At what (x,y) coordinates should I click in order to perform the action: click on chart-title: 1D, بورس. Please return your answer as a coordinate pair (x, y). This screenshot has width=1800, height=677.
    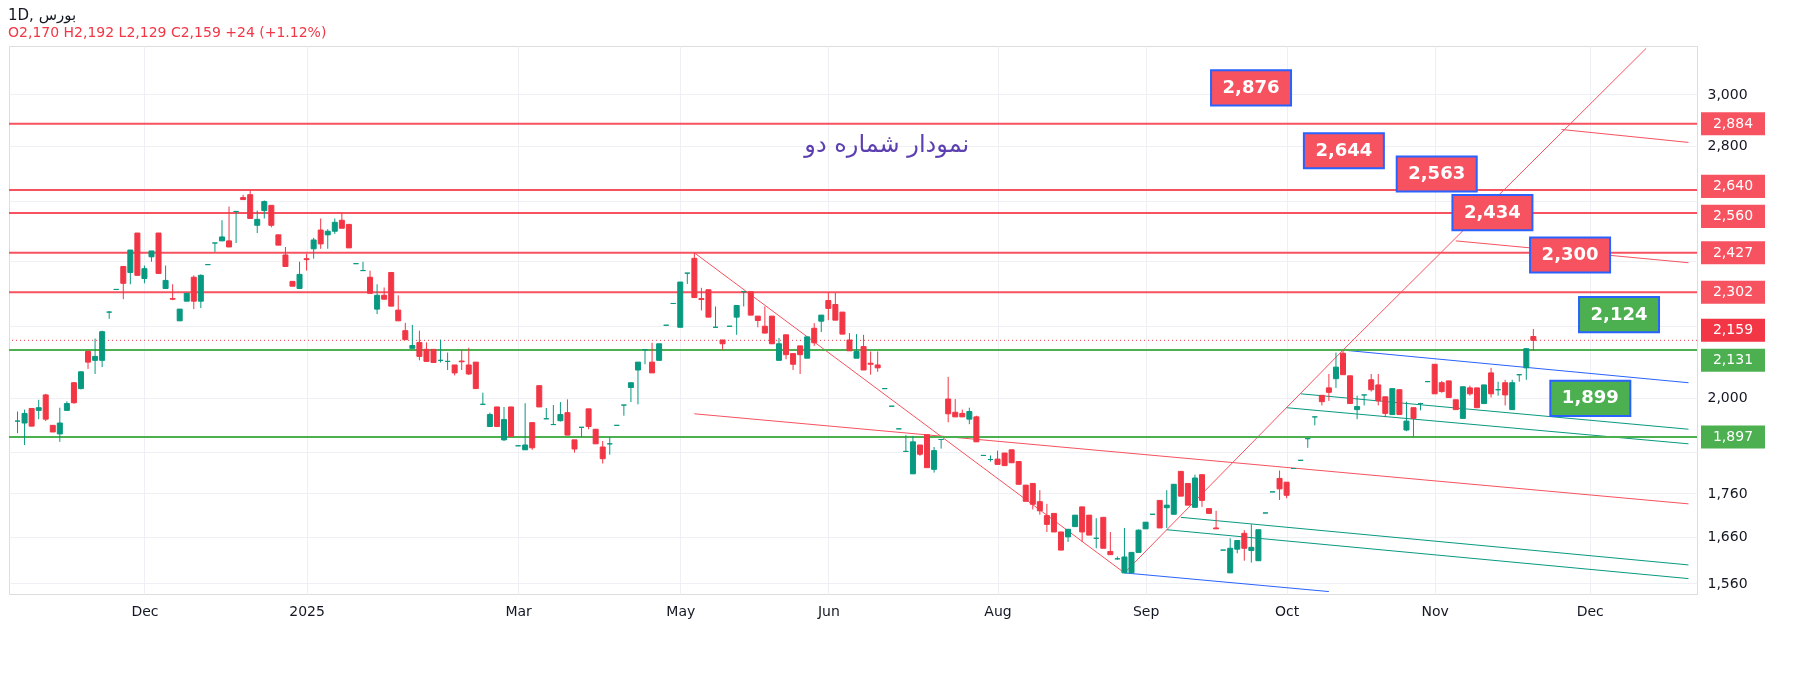
    Looking at the image, I should click on (42, 15).